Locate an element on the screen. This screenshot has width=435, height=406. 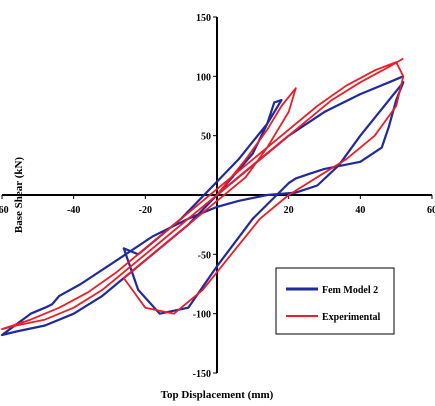
x-axis-label: Top Displacement (mm) is located at coordinates (217, 395).